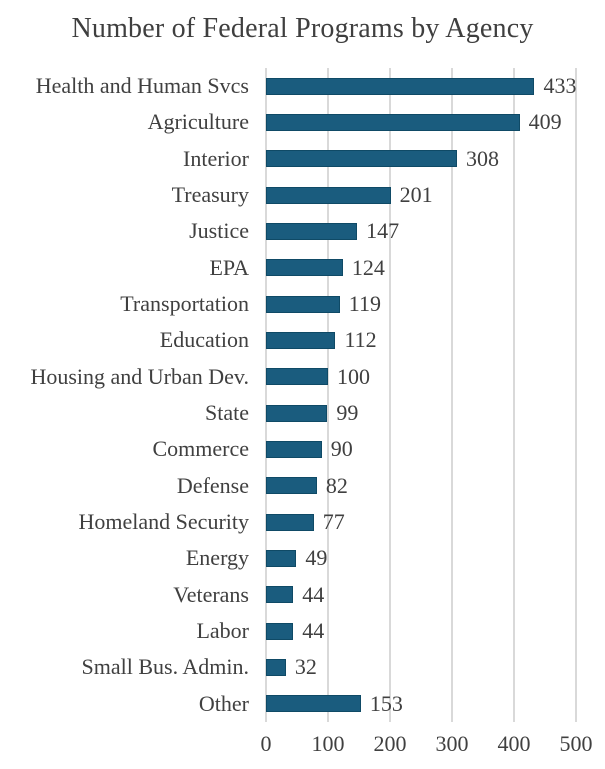  Describe the element at coordinates (353, 376) in the screenshot. I see `value-label: 100` at that location.